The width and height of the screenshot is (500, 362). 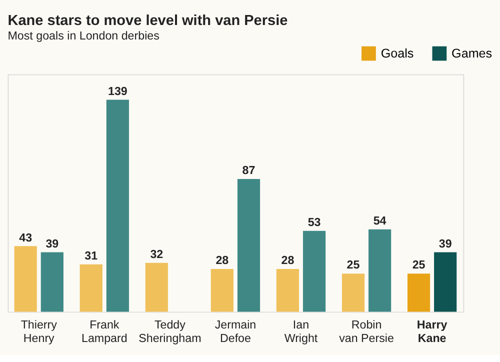 What do you see at coordinates (157, 255) in the screenshot?
I see `data-label: 32` at bounding box center [157, 255].